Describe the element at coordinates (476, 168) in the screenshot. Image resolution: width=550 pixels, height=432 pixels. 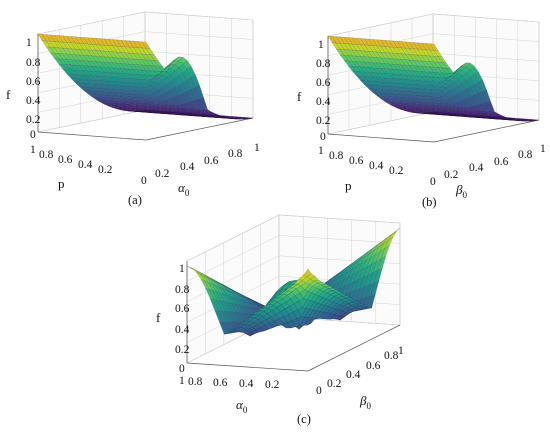
I see `x-tick-label: 0.4` at that location.